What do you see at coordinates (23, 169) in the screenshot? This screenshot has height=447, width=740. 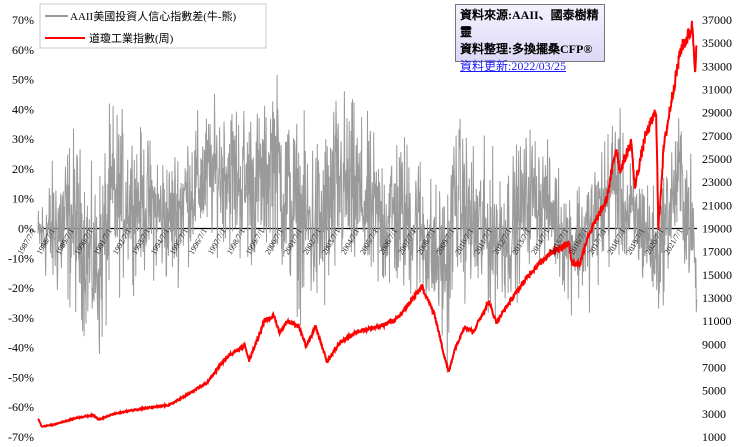 I see `y-left-tick-label: 20%` at bounding box center [23, 169].